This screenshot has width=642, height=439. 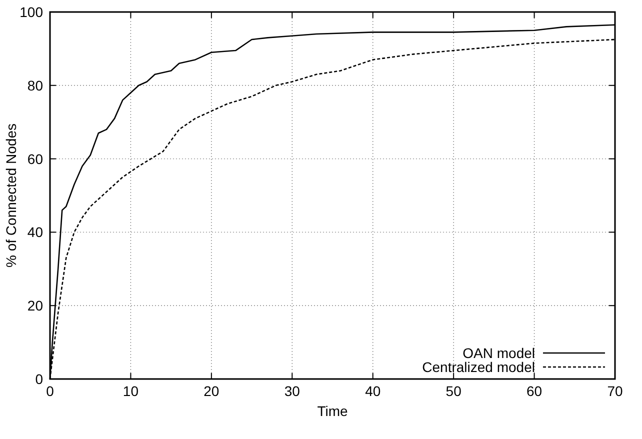 What do you see at coordinates (534, 391) in the screenshot?
I see `x-tick-label: 60` at bounding box center [534, 391].